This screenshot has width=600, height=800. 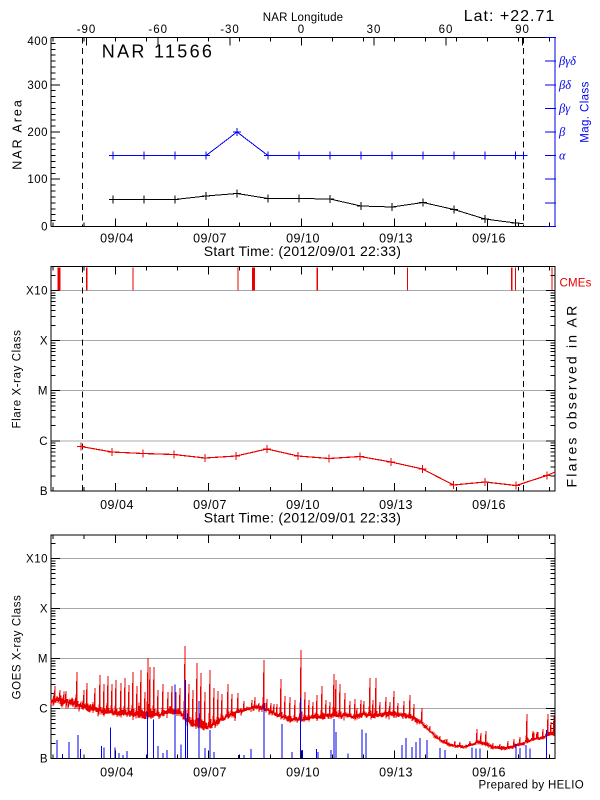 What do you see at coordinates (87, 30) in the screenshot?
I see `svg-text: -90` at bounding box center [87, 30].